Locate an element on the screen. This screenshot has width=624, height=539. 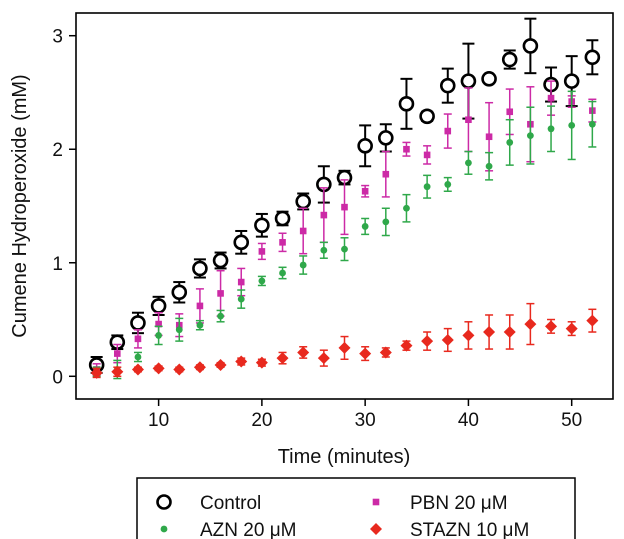
x-tick-label: 20 is located at coordinates (261, 420).